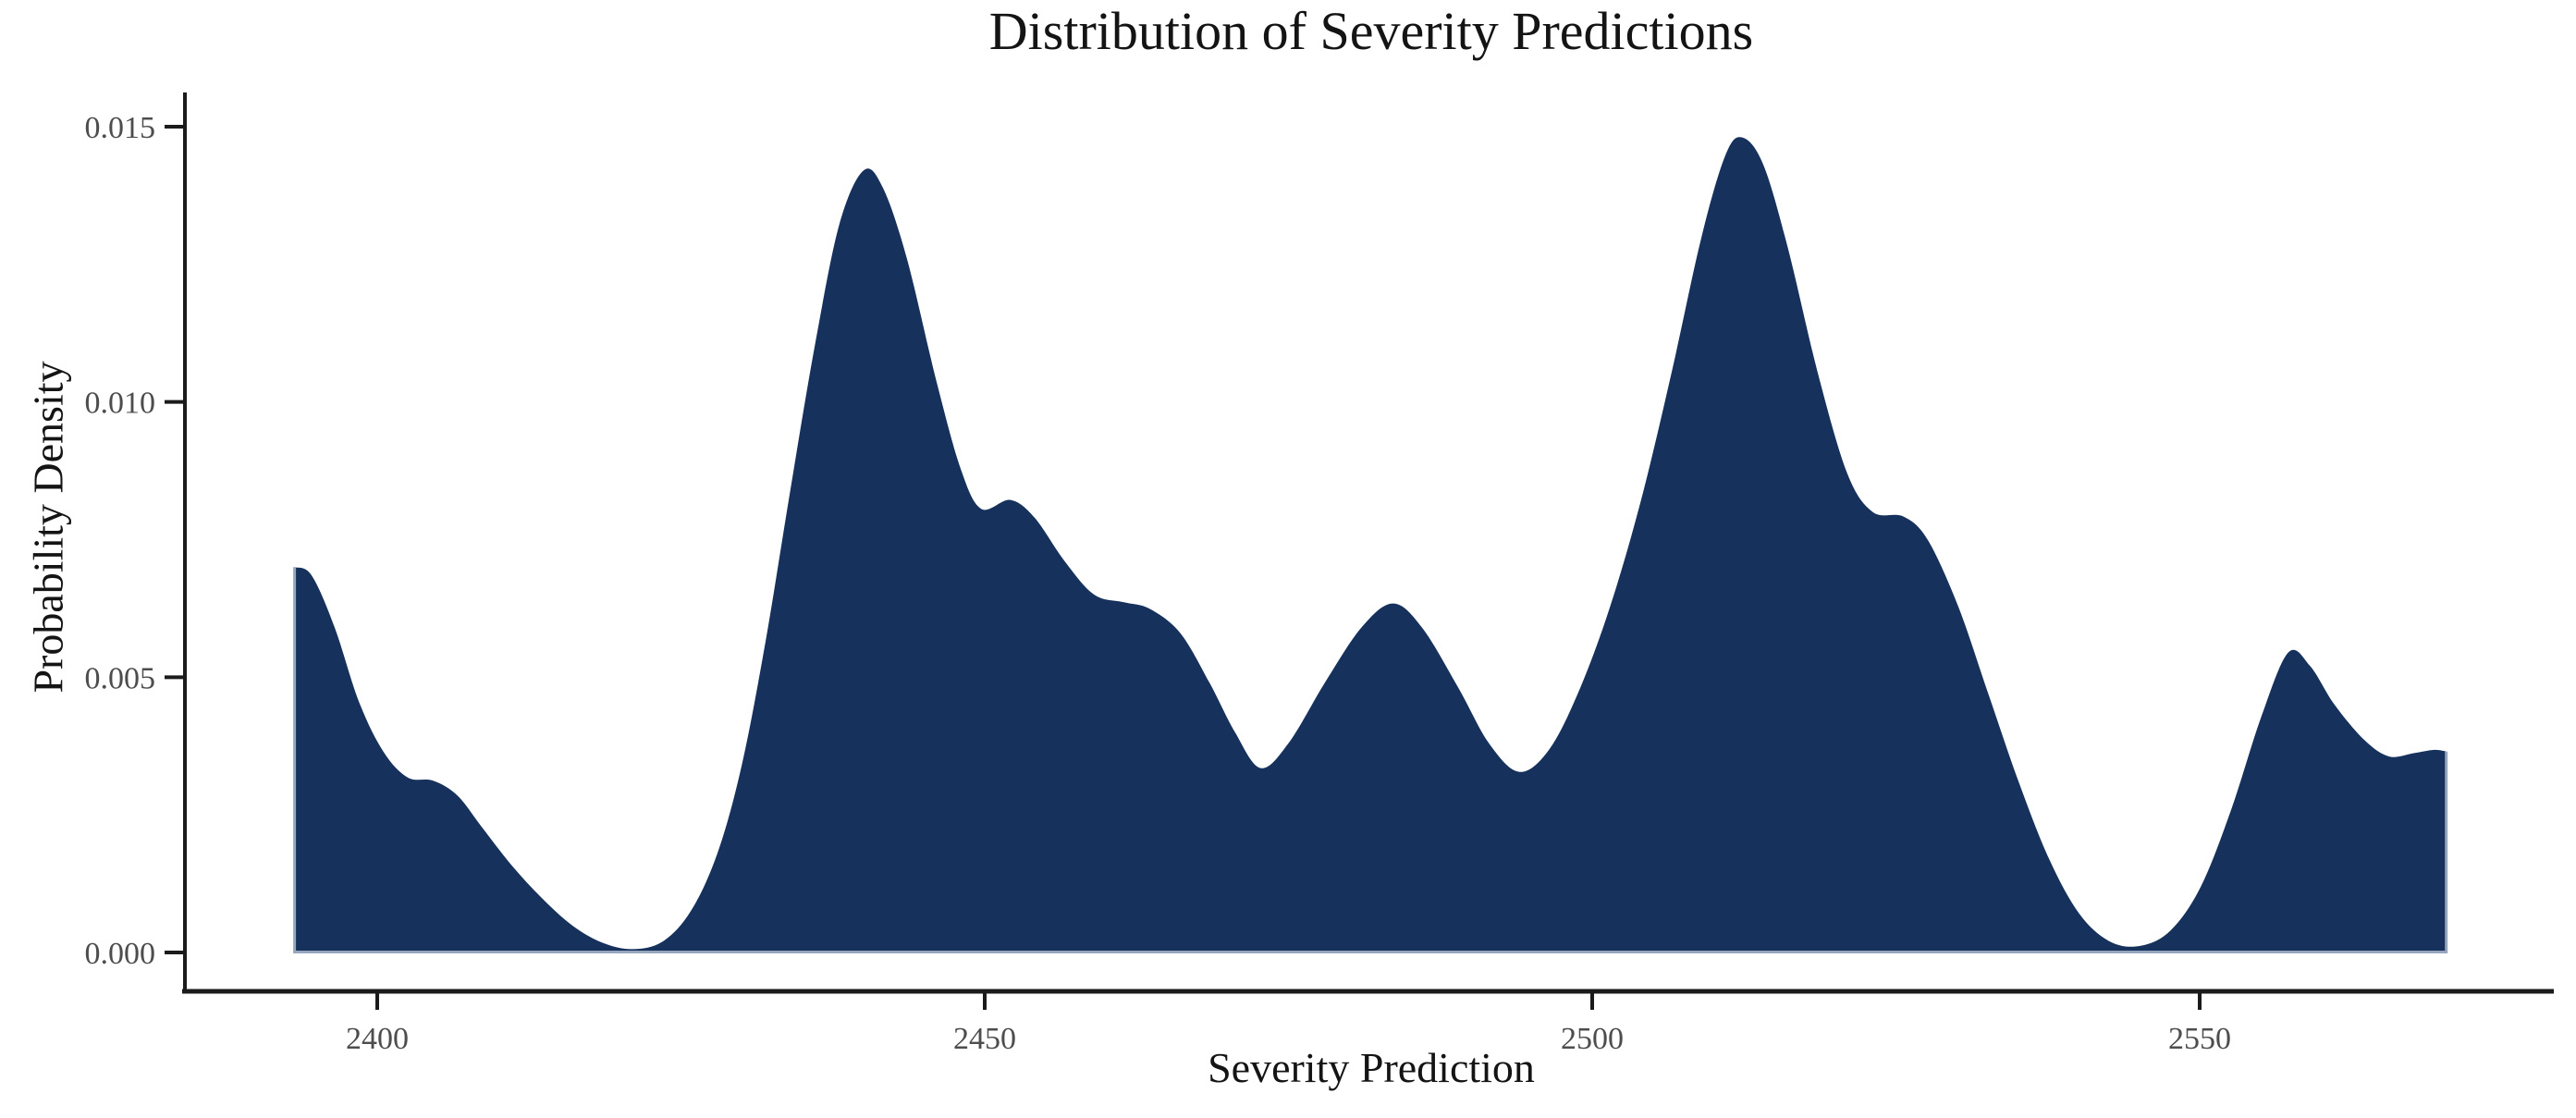 The width and height of the screenshot is (2576, 1118). Describe the element at coordinates (2199, 1039) in the screenshot. I see `x-tick-label: 2550` at that location.